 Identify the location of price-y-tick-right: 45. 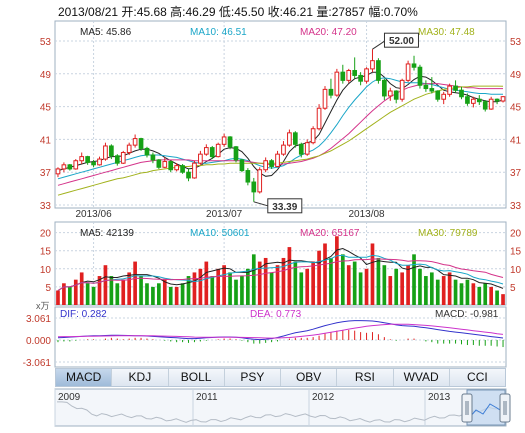
(516, 108).